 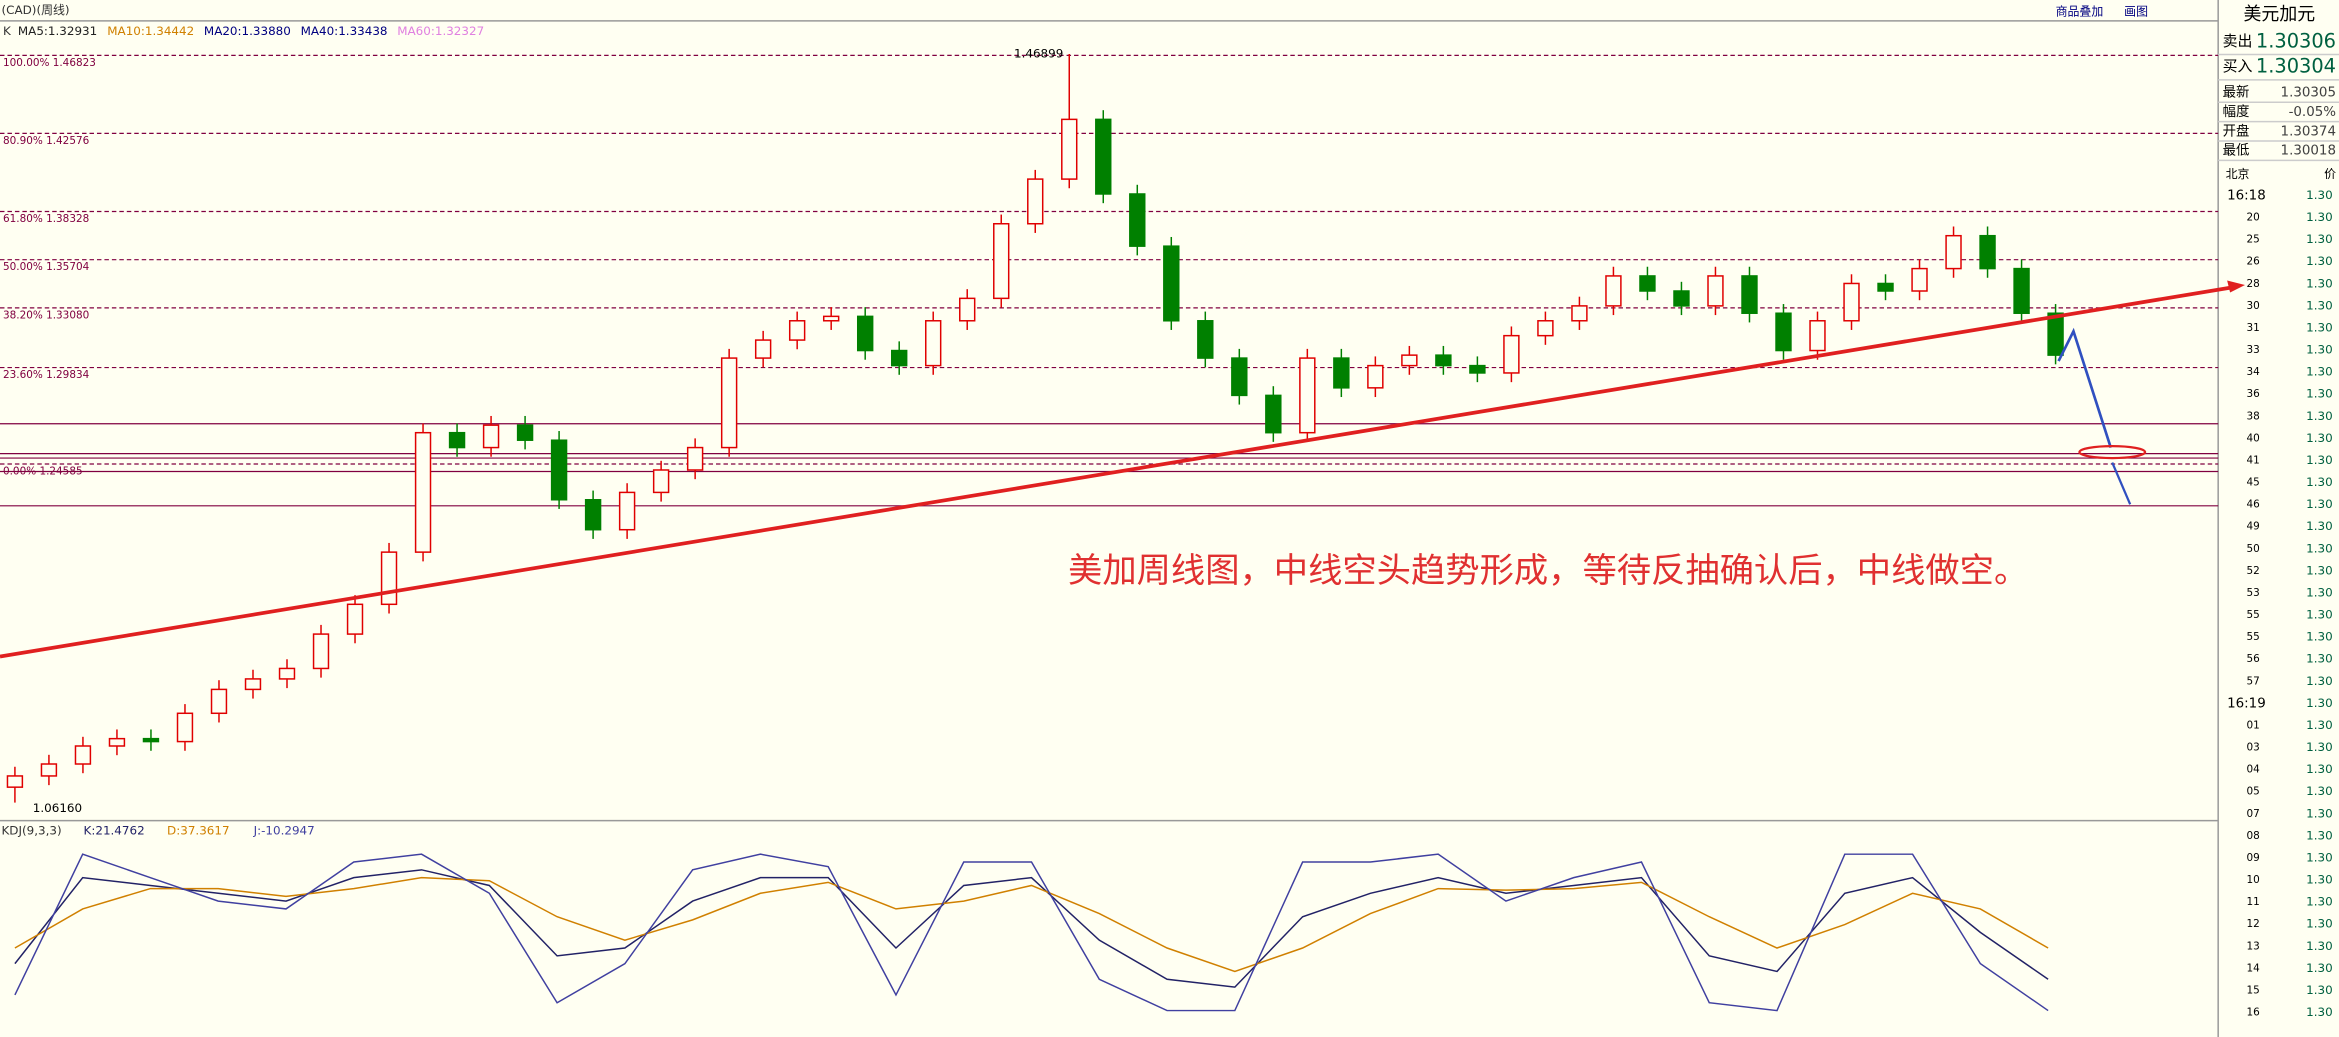 I want to click on ma-label: MA10:1.34442, so click(x=150, y=31).